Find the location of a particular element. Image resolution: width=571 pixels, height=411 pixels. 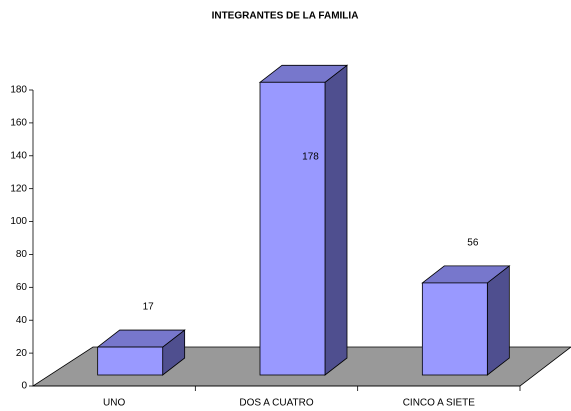

y-tick-label: 180 is located at coordinates (18, 90).